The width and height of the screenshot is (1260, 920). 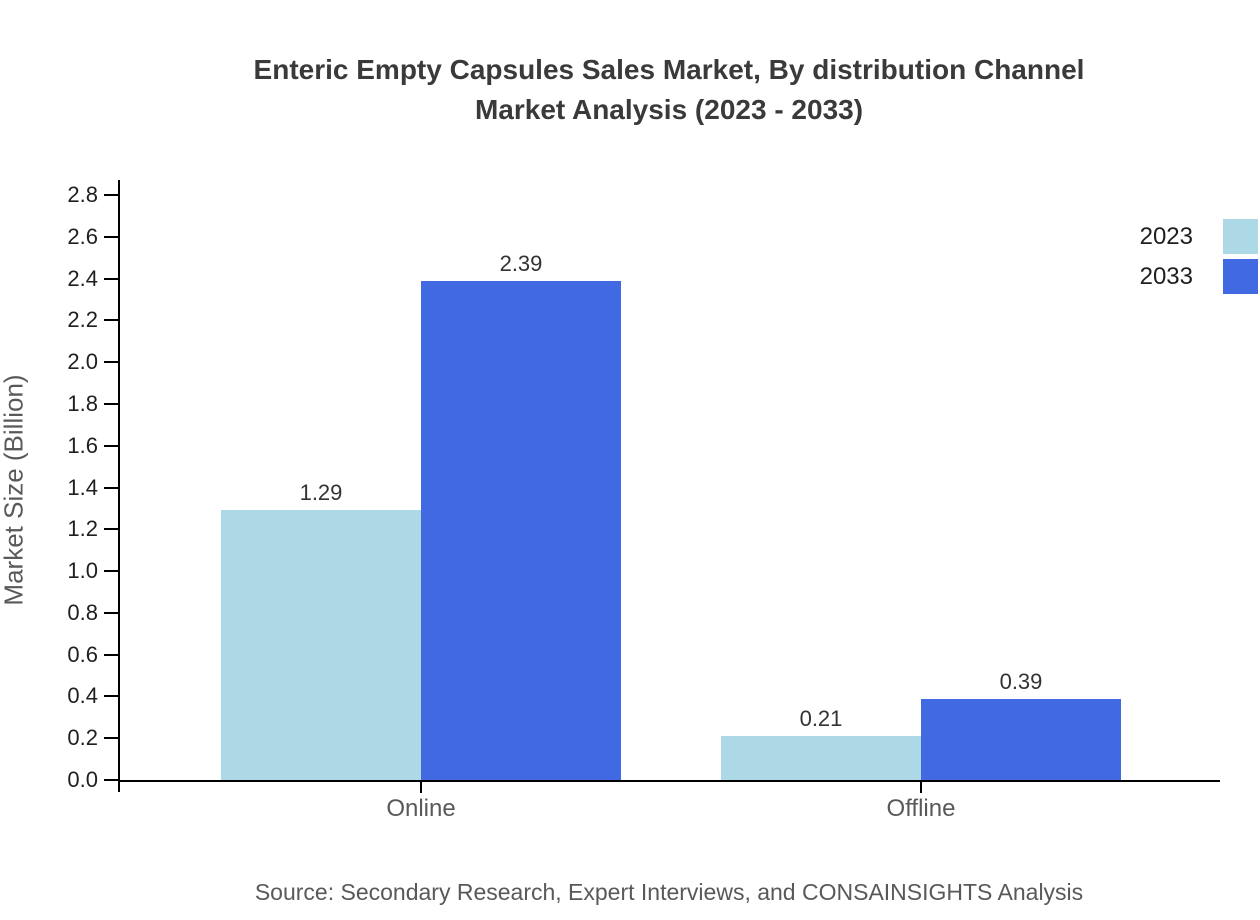 I want to click on y-tick-label: 0.0, so click(x=82, y=779).